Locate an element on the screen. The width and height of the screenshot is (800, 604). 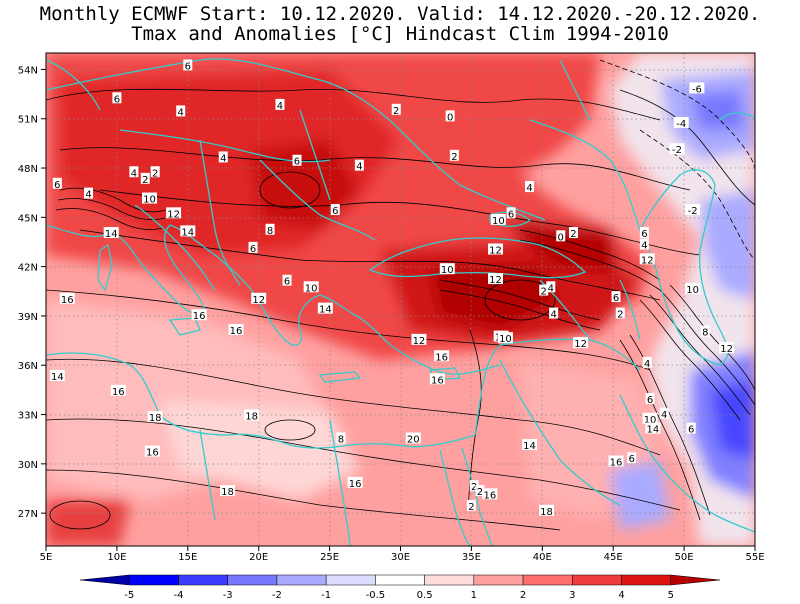
anomaly-cold-core-iran is located at coordinates (732, 420).